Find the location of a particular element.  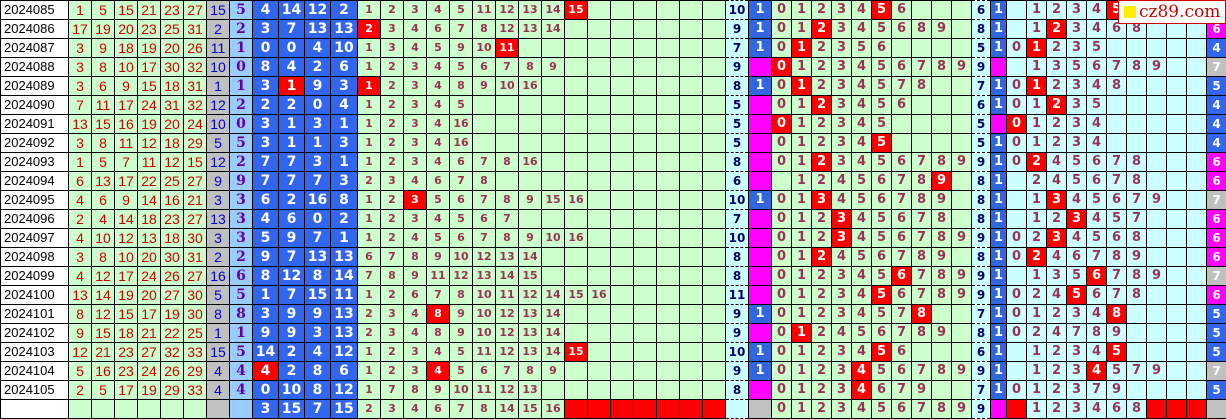

candidate-cell: 1 is located at coordinates (369, 86).